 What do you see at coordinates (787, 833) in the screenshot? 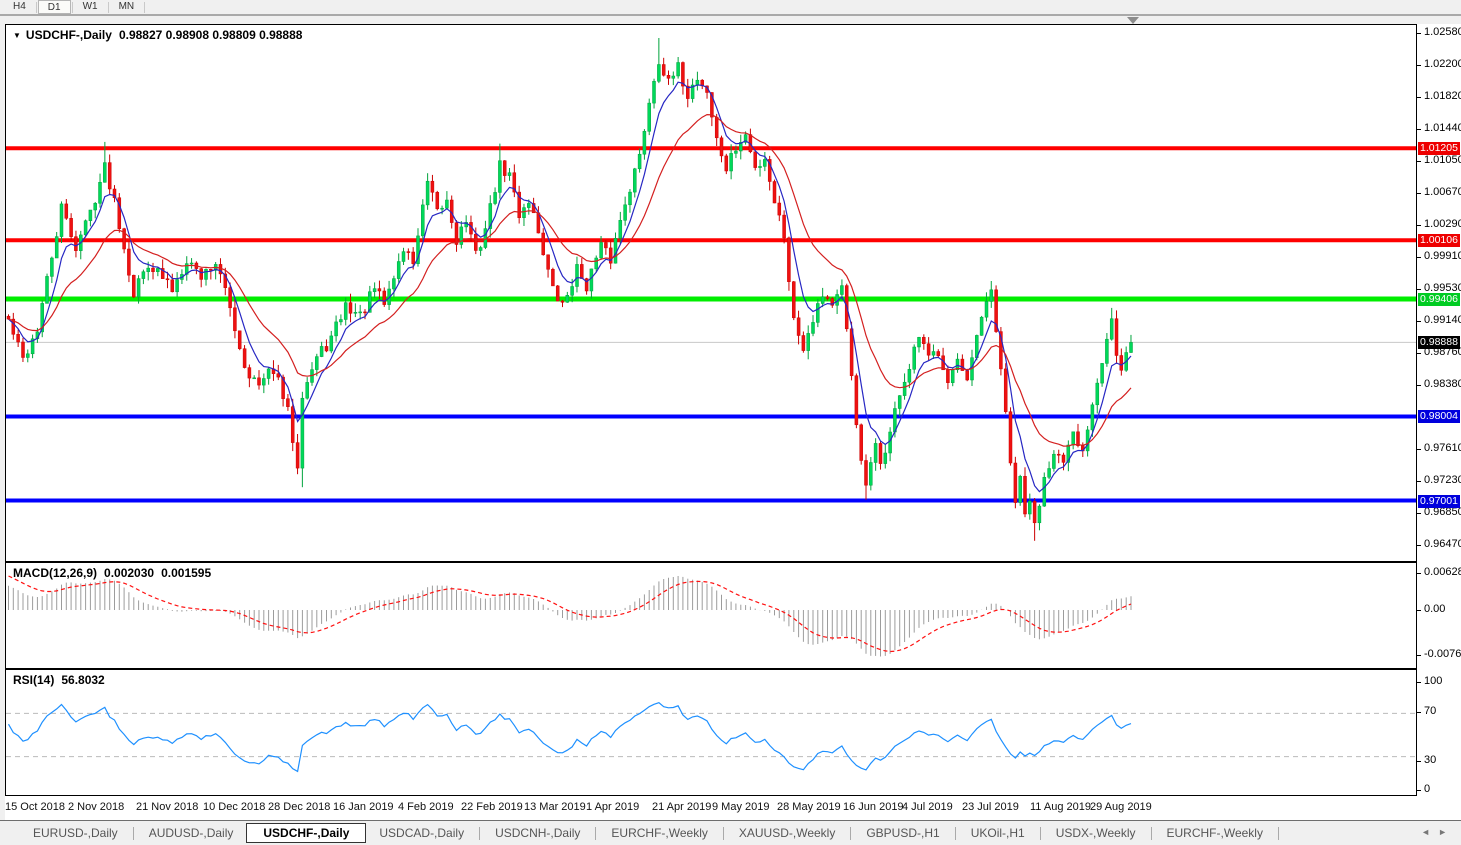
I see `chart-tab-xauusd-weekly: XAUUSD-,Weekly` at bounding box center [787, 833].